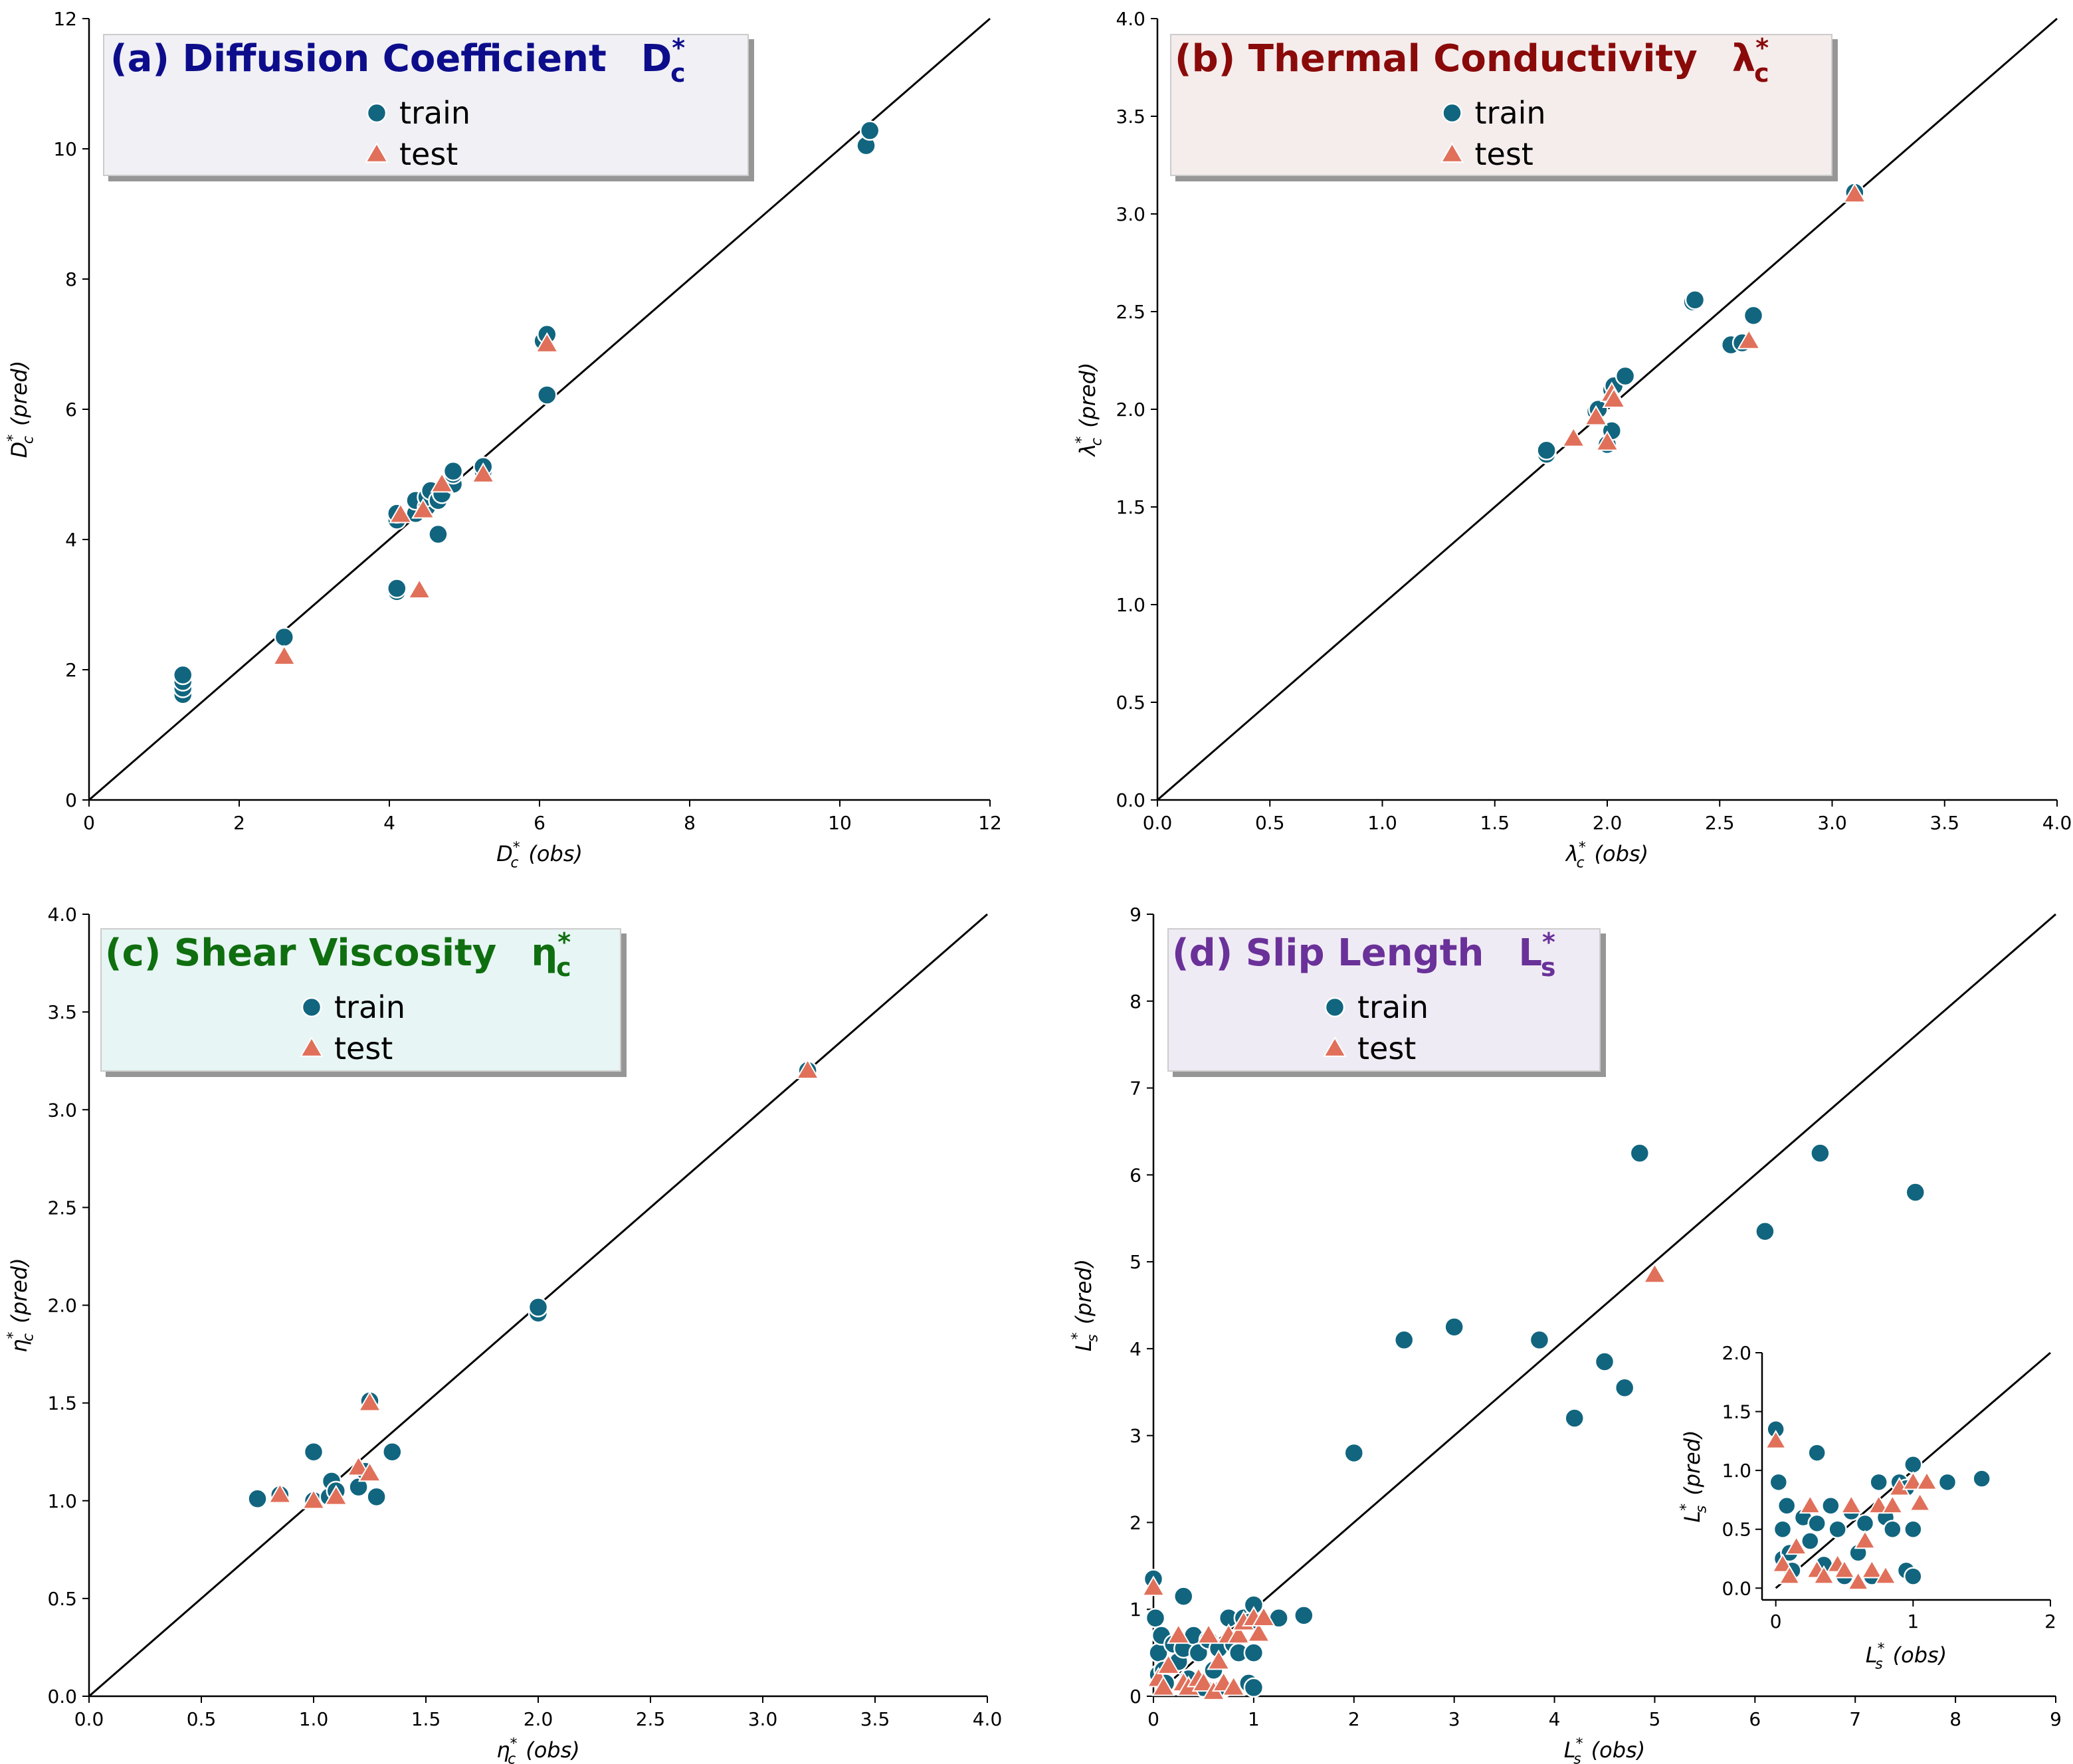 The width and height of the screenshot is (2073, 1764). I want to click on x-tick-label: 2, so click(1354, 1719).